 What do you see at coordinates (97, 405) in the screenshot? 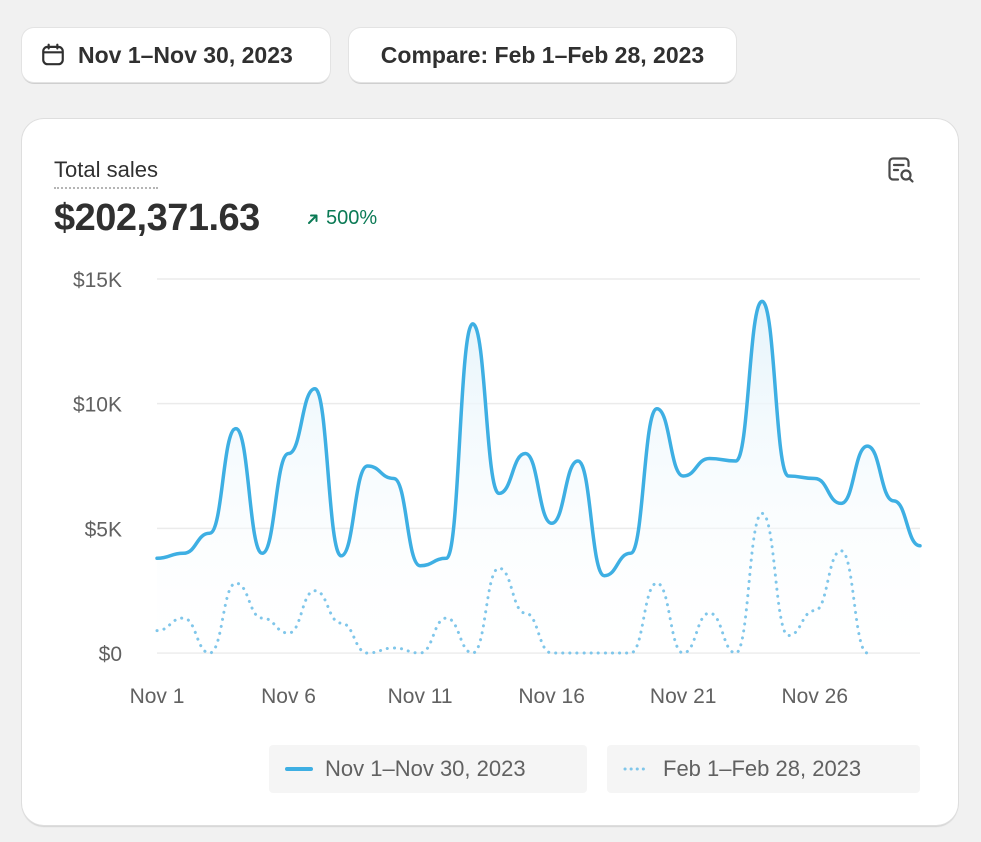
I see `y-tick-label: $10K` at bounding box center [97, 405].